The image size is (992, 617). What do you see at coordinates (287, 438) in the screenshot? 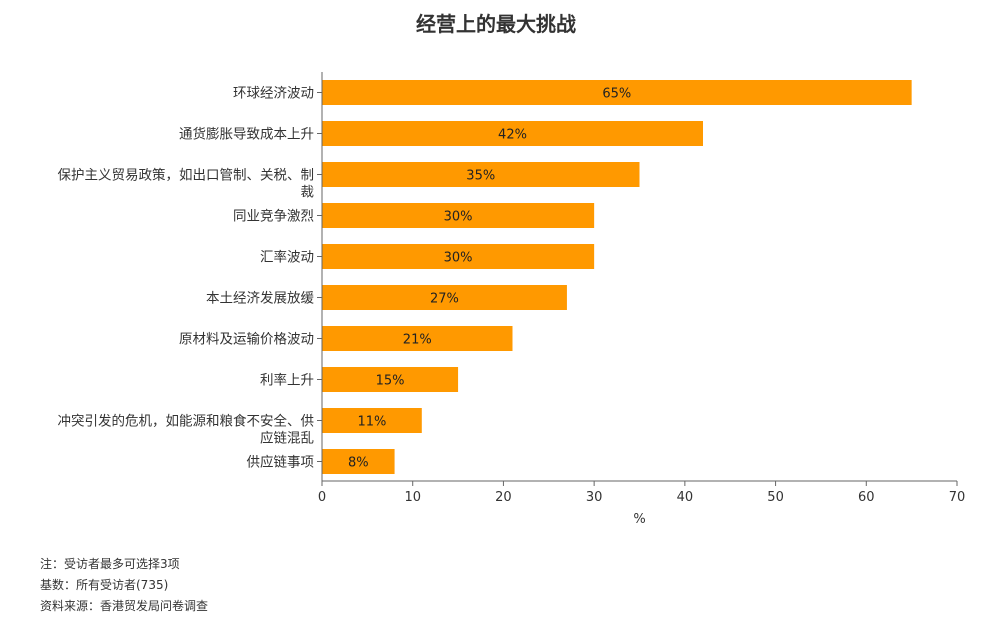
I see `category-label-line: 应链混乱` at bounding box center [287, 438].